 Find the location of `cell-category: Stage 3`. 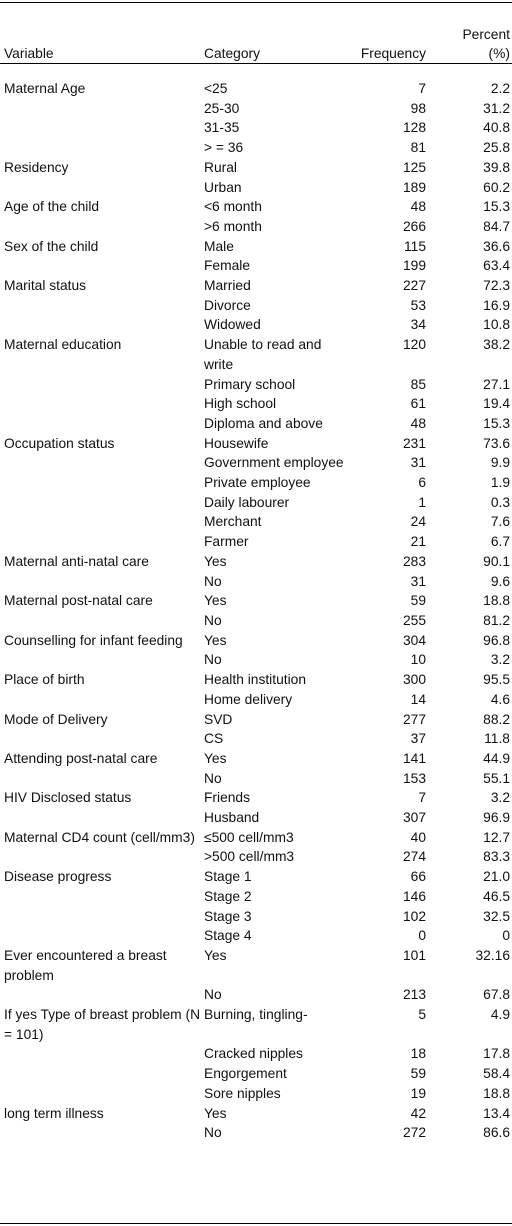

cell-category: Stage 3 is located at coordinates (228, 916).